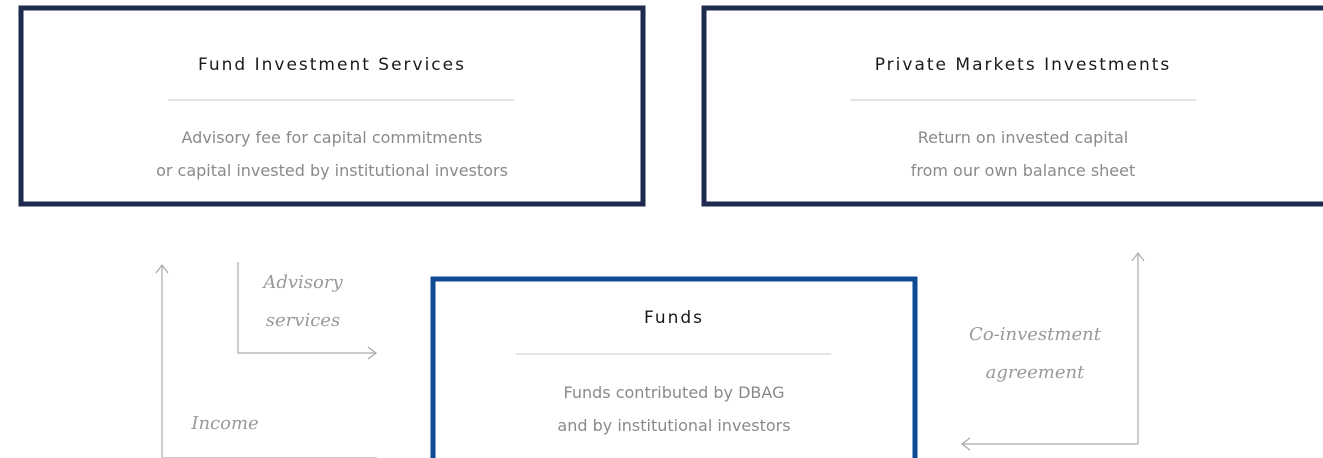 This screenshot has height=458, width=1323. Describe the element at coordinates (1023, 170) in the screenshot. I see `node-text: from our own balance sheet` at that location.